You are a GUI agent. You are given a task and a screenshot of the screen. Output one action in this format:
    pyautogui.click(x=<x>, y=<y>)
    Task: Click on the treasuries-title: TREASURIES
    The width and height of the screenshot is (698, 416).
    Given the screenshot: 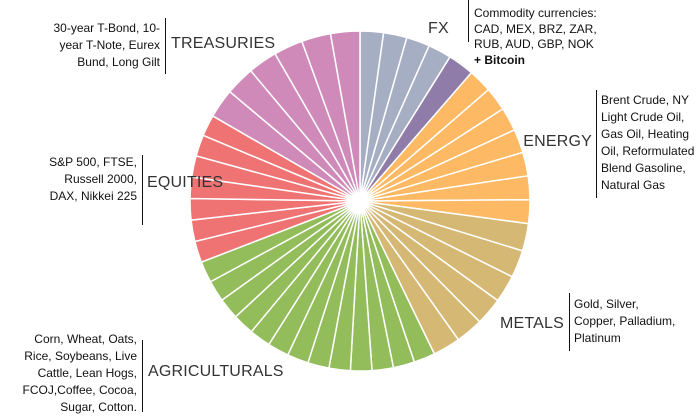 What is the action you would take?
    pyautogui.click(x=223, y=43)
    